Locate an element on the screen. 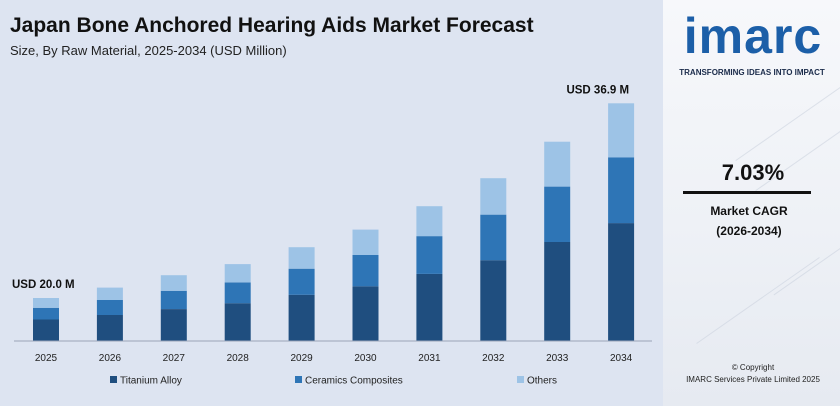  cagr-divider is located at coordinates (747, 192).